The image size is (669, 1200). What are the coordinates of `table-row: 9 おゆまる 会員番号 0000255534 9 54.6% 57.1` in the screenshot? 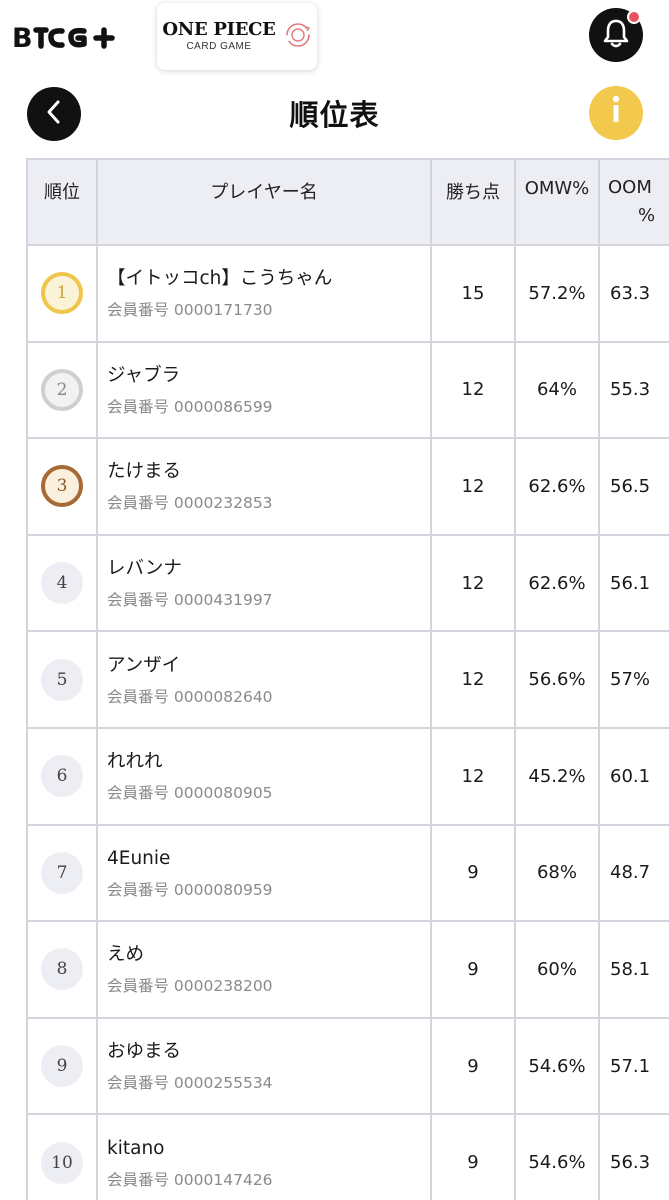 It's located at (347, 1066).